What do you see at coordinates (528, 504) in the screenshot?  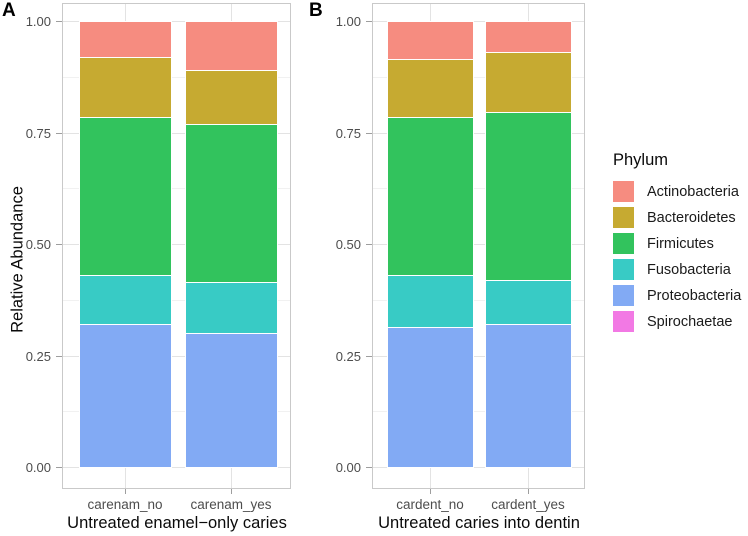 I see `x-tick-label: cardent_yes` at bounding box center [528, 504].